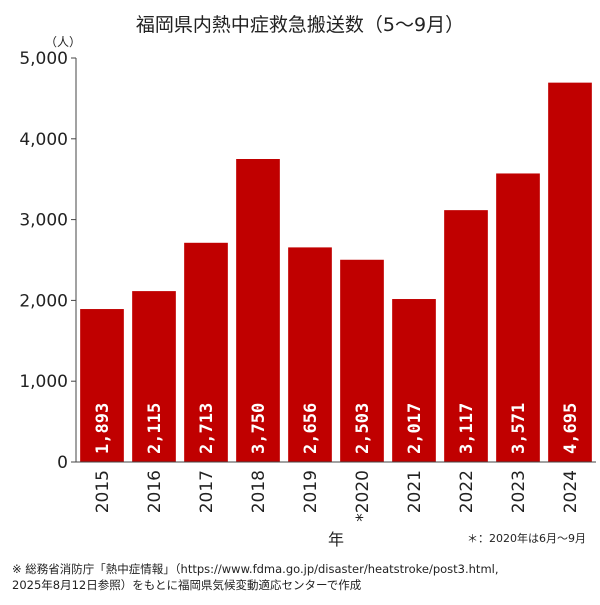  What do you see at coordinates (519, 428) in the screenshot?
I see `bar-value-label: 3,571` at bounding box center [519, 428].